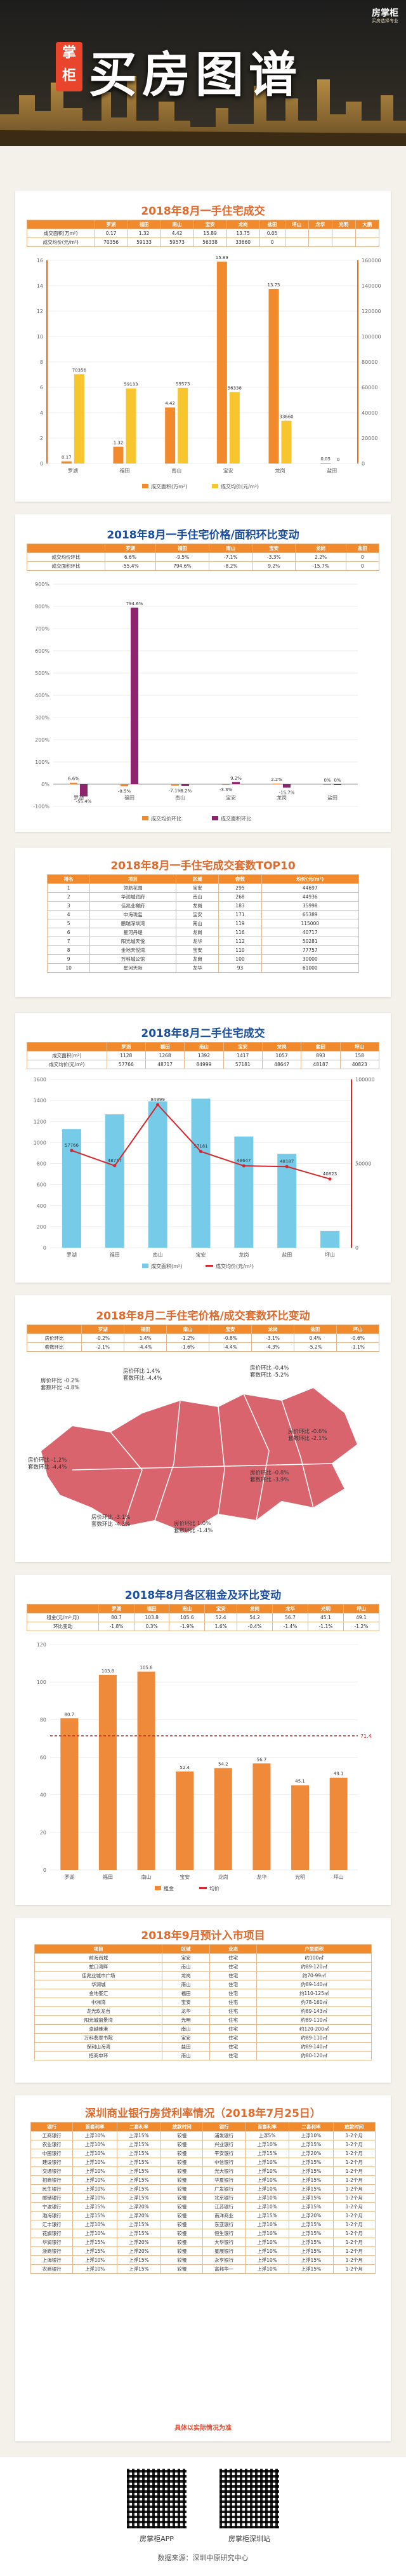 This screenshot has width=406, height=2576. What do you see at coordinates (60, 1380) in the screenshot?
I see `map-callout: 房价环比 -0.2%` at bounding box center [60, 1380].